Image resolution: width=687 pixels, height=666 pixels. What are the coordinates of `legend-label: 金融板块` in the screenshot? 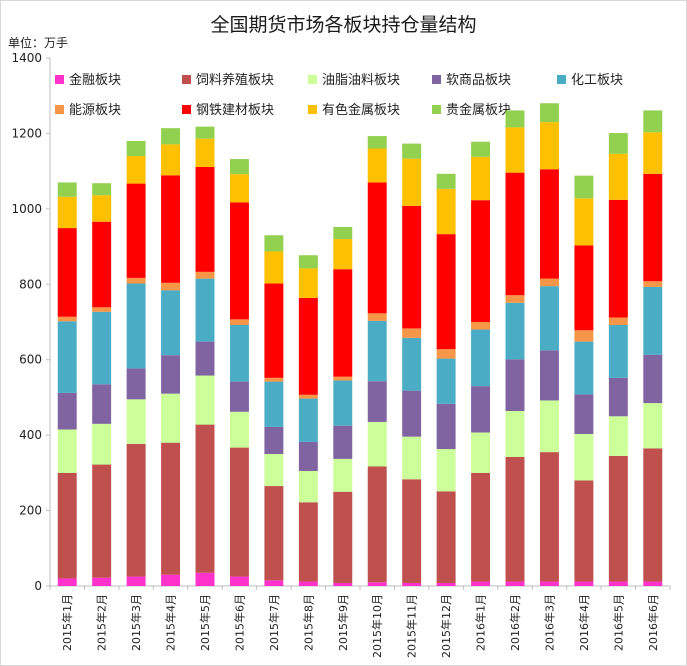 It's located at (95, 80).